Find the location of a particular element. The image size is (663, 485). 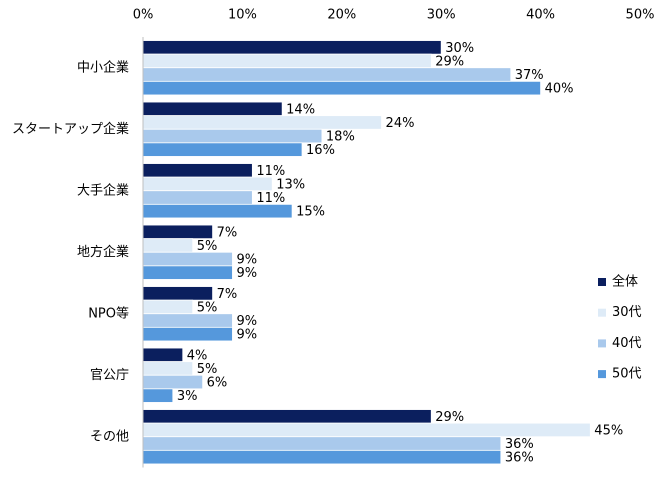

value-label: 3% is located at coordinates (187, 396).